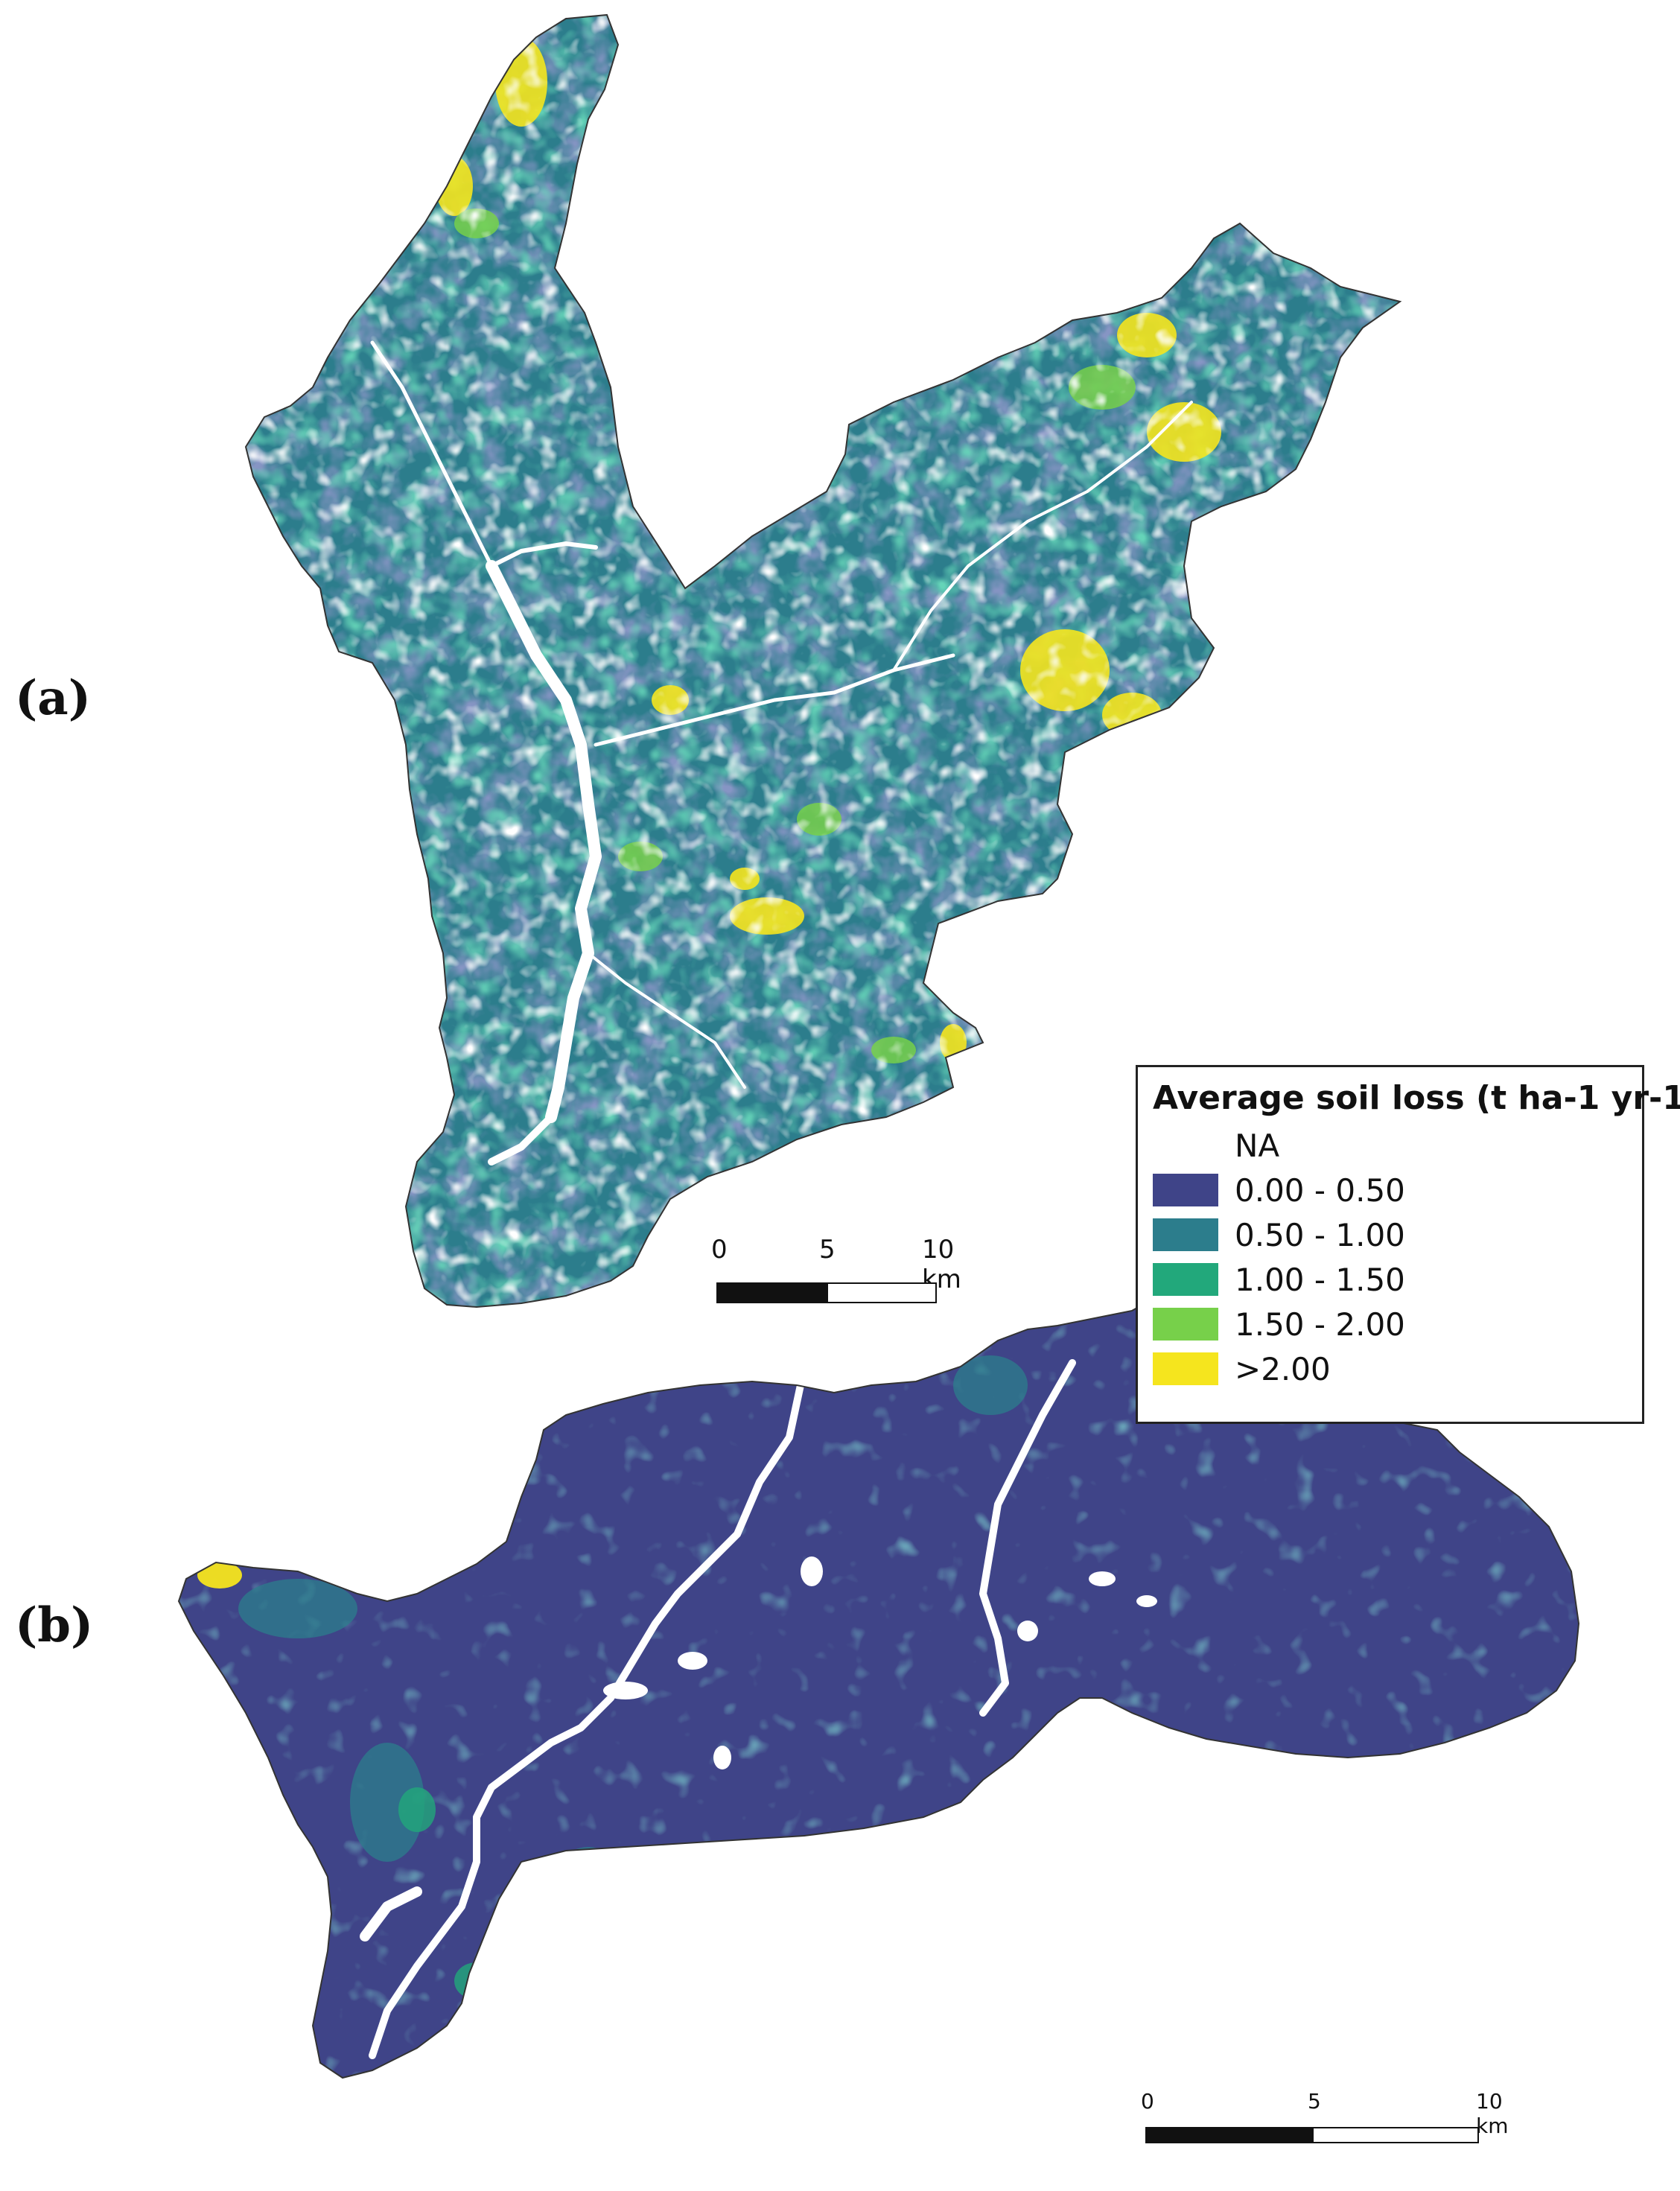 Image resolution: width=1680 pixels, height=2191 pixels. What do you see at coordinates (1390, 1145) in the screenshot?
I see `legend-item-na: NA` at bounding box center [1390, 1145].